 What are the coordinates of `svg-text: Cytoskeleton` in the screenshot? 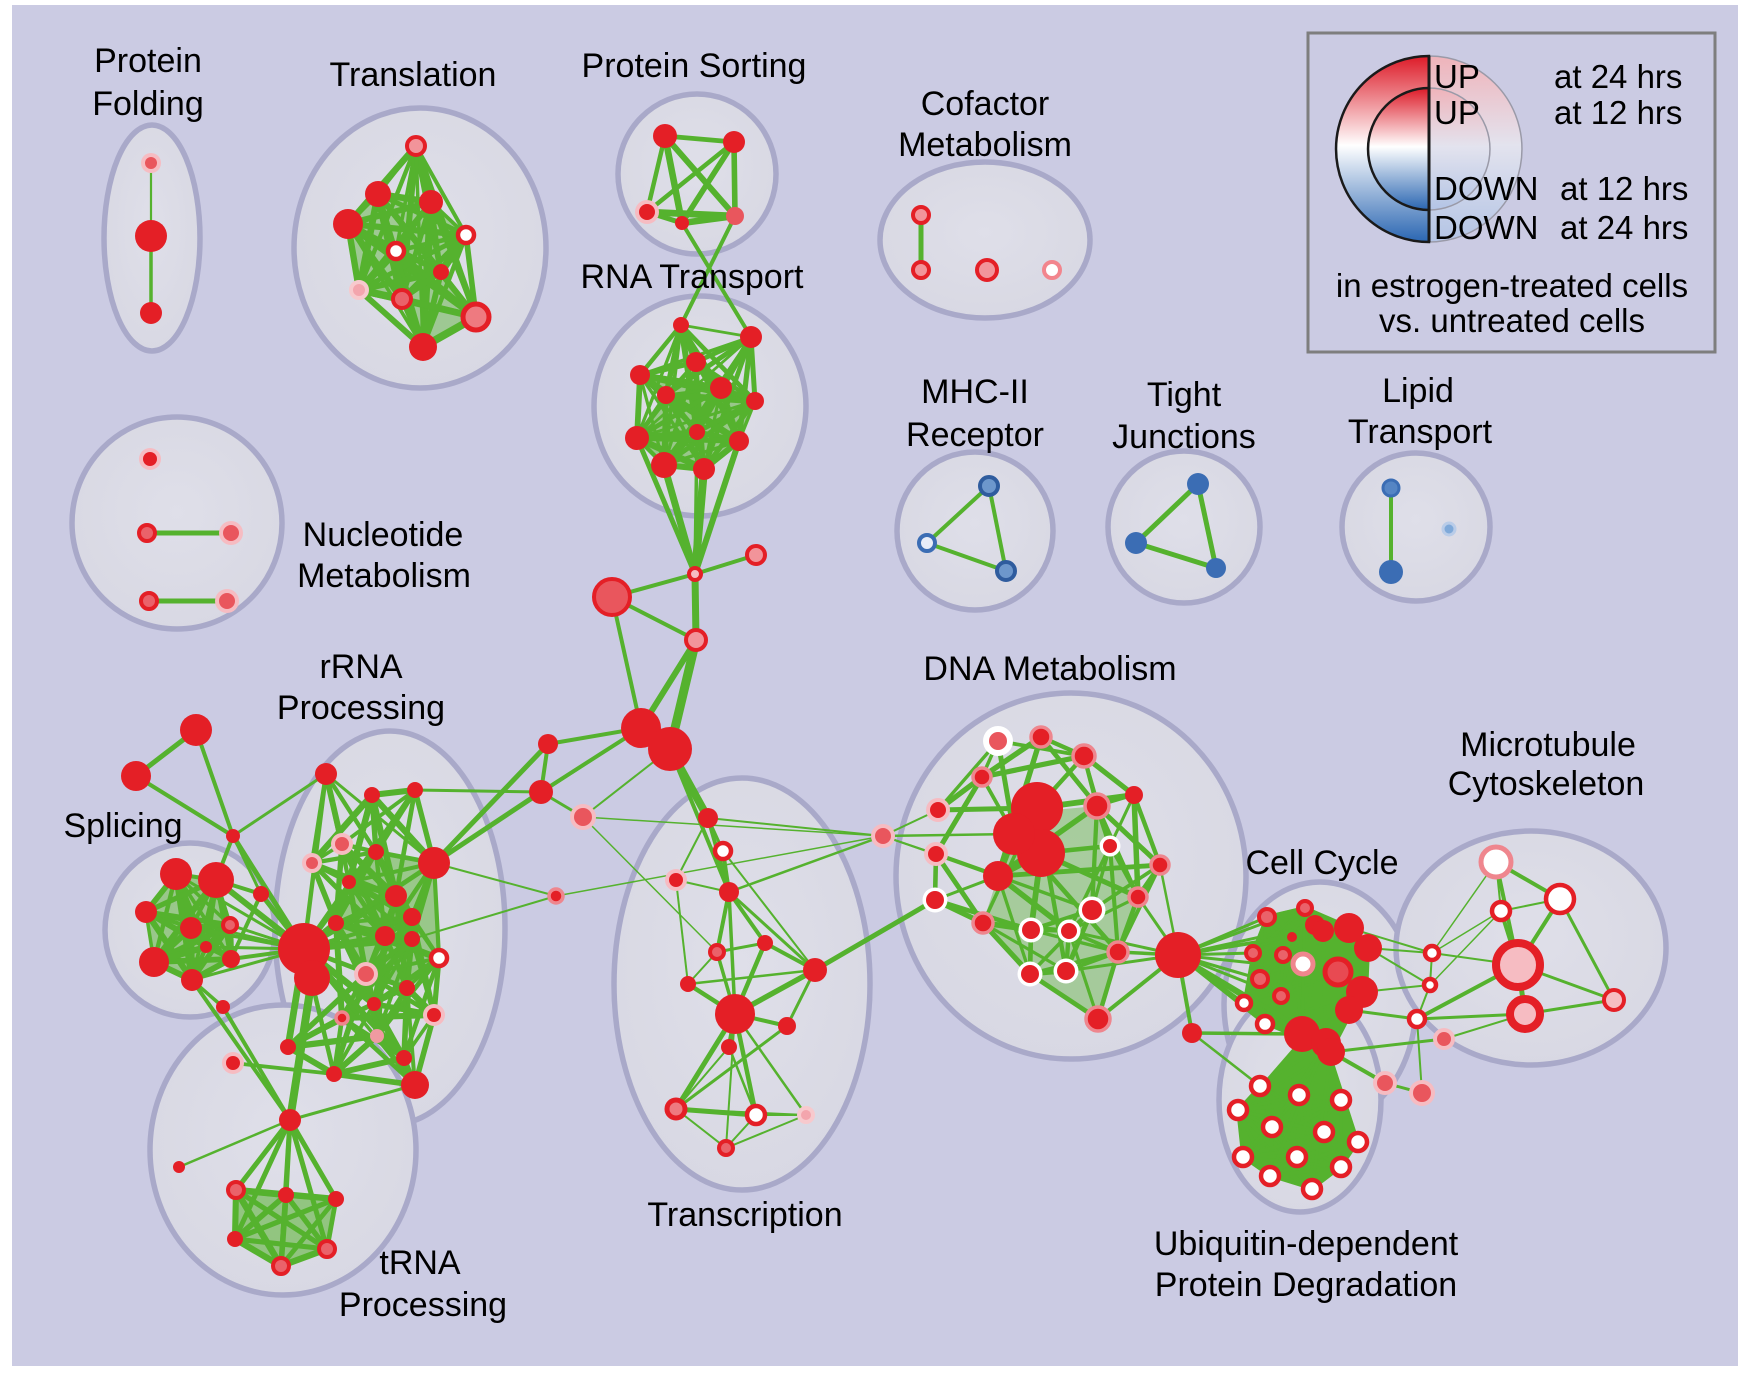 It's located at (1546, 784).